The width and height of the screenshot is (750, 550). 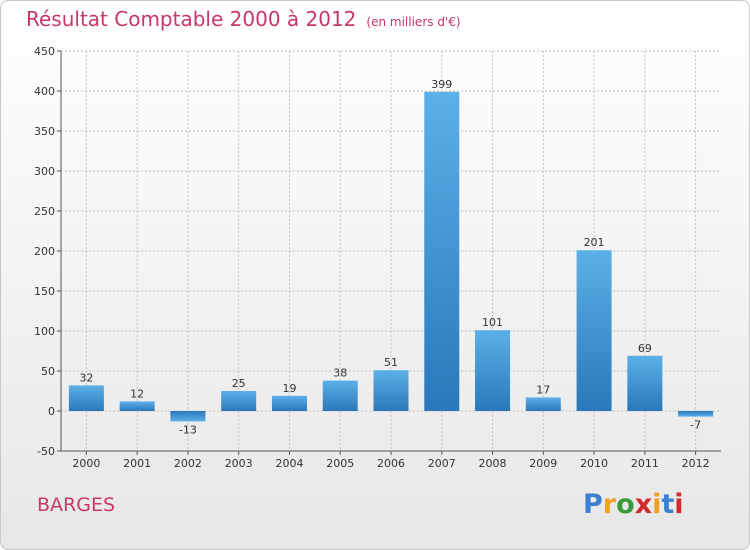 What do you see at coordinates (239, 401) in the screenshot?
I see `bar-2003` at bounding box center [239, 401].